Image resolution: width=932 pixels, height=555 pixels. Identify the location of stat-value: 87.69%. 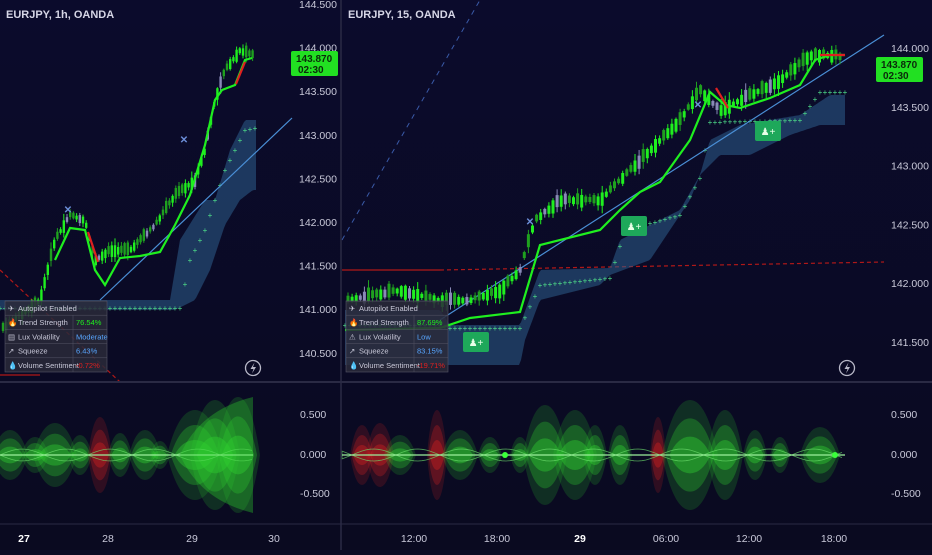
(430, 322).